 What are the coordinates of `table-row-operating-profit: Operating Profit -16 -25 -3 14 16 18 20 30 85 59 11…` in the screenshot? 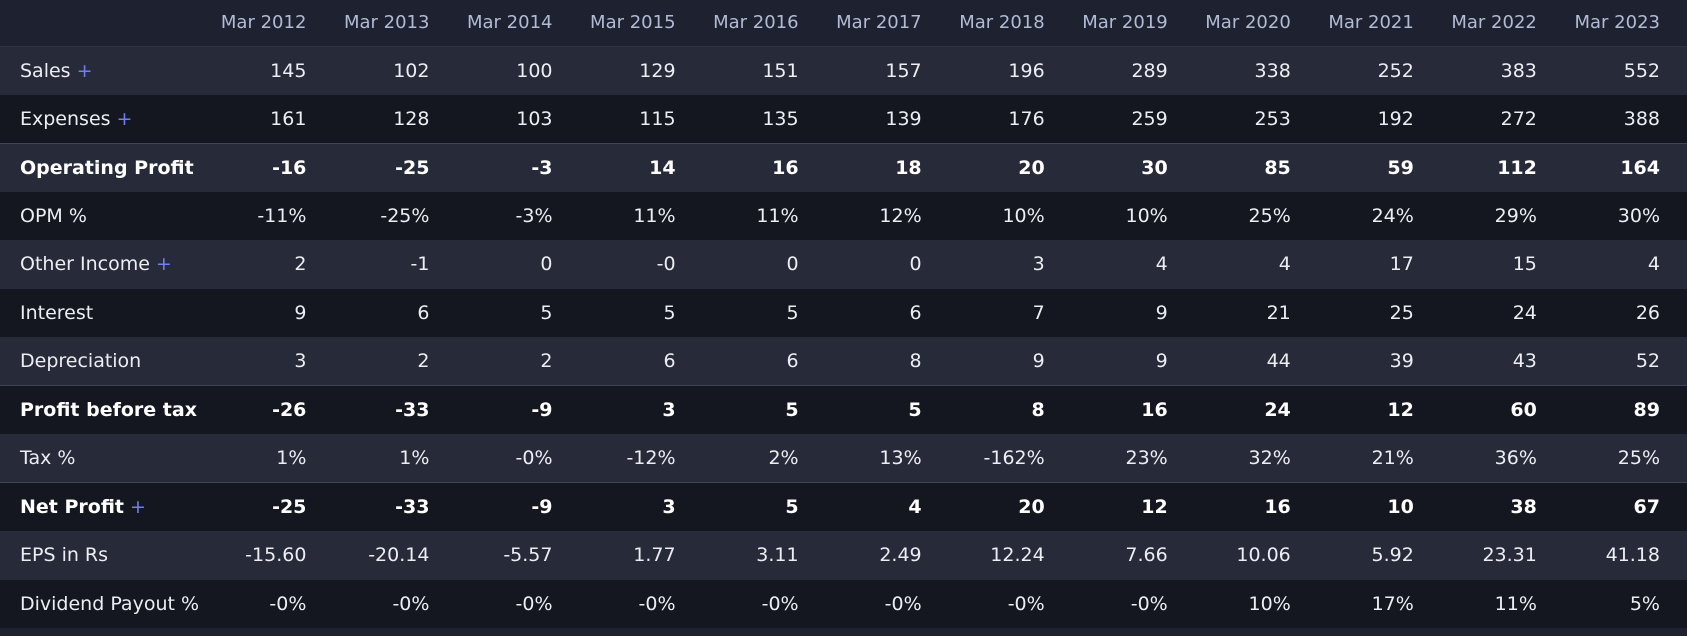 It's located at (843, 167).